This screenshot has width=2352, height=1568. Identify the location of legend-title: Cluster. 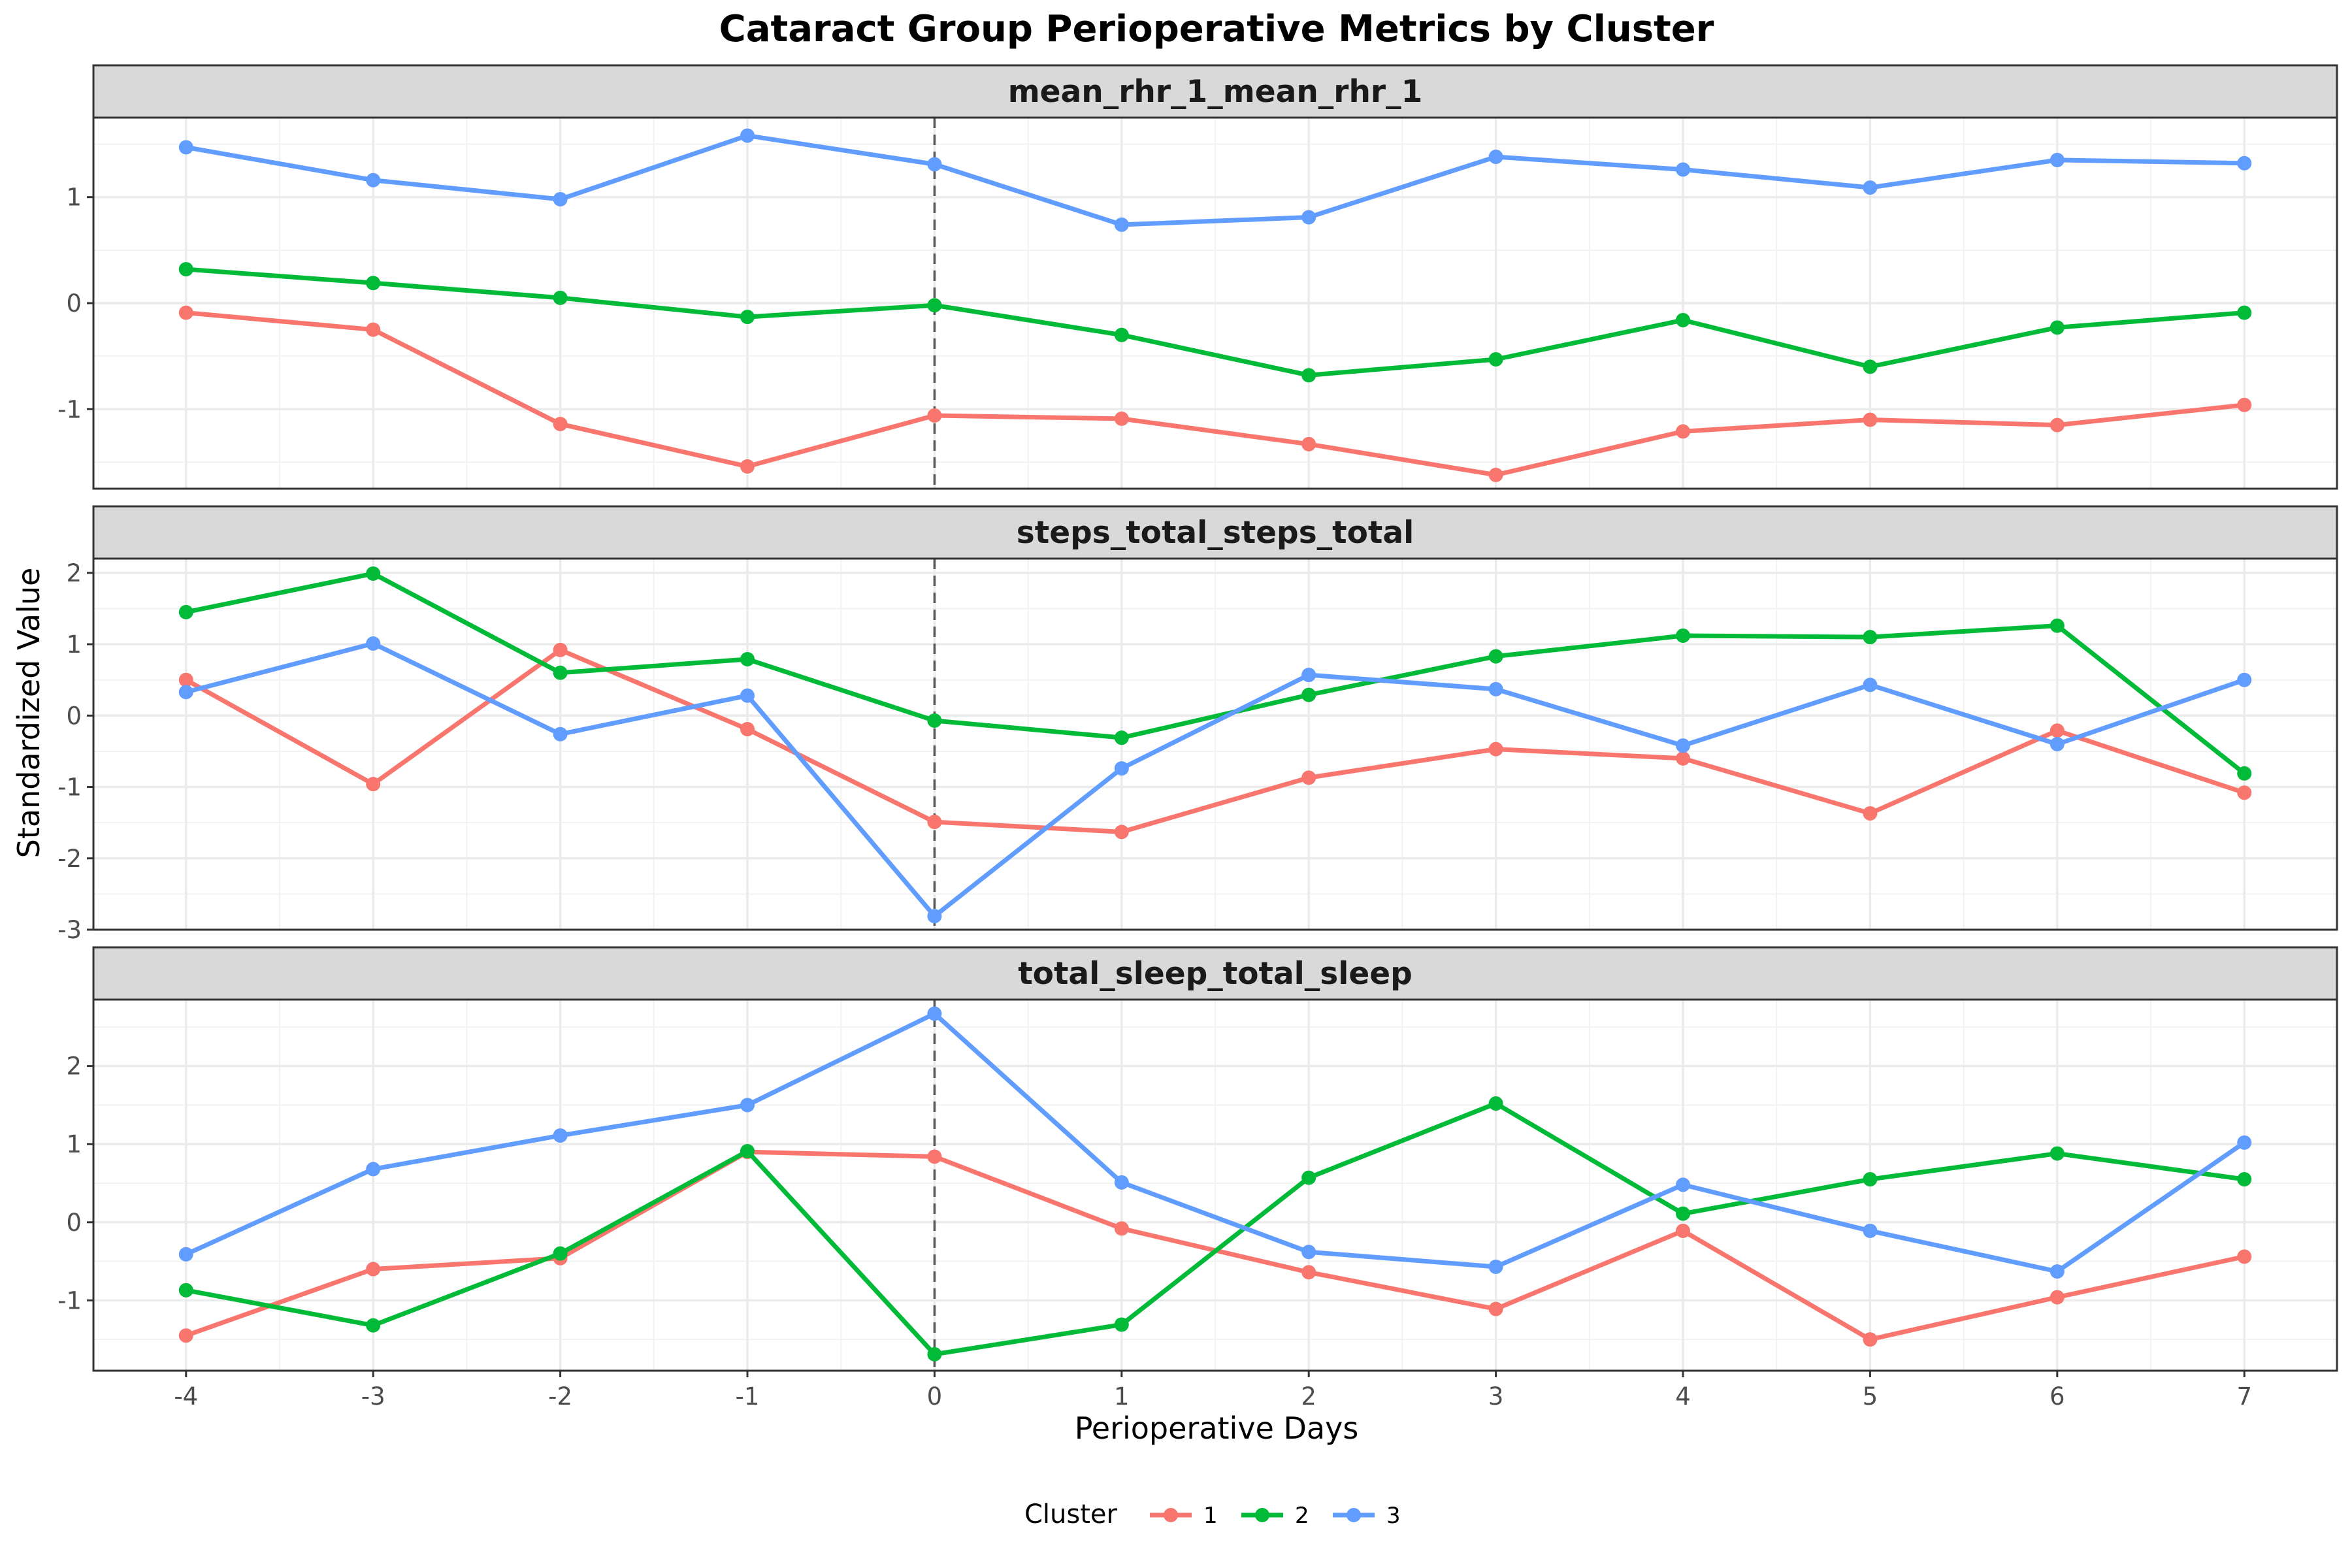
(1071, 1514).